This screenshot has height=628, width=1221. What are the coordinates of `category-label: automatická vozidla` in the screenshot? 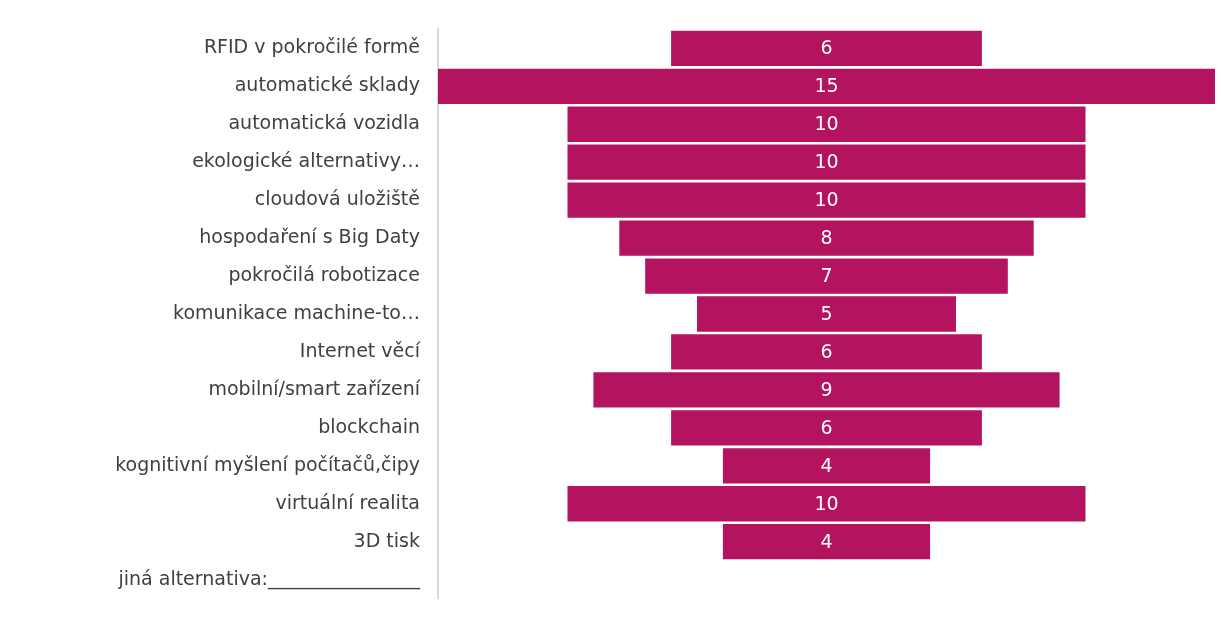 It's located at (324, 122).